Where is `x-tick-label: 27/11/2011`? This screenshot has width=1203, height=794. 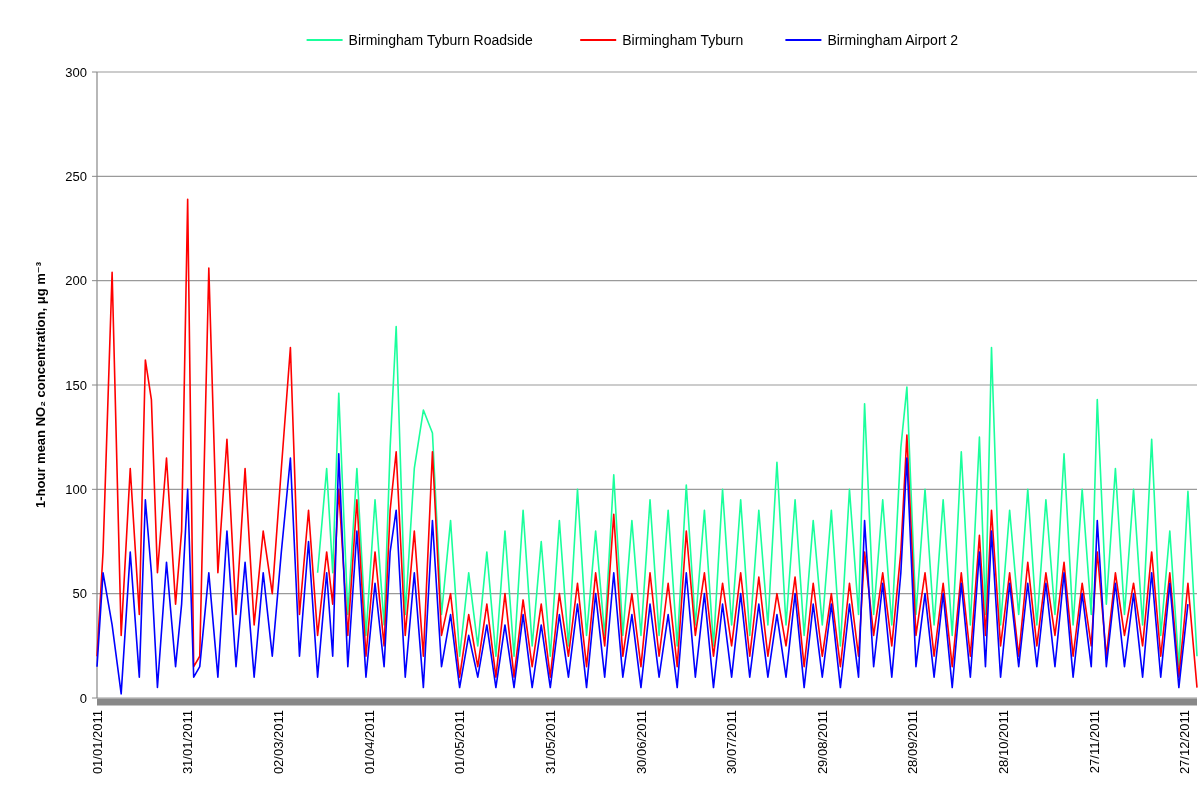 x-tick-label: 27/11/2011 is located at coordinates (1094, 742).